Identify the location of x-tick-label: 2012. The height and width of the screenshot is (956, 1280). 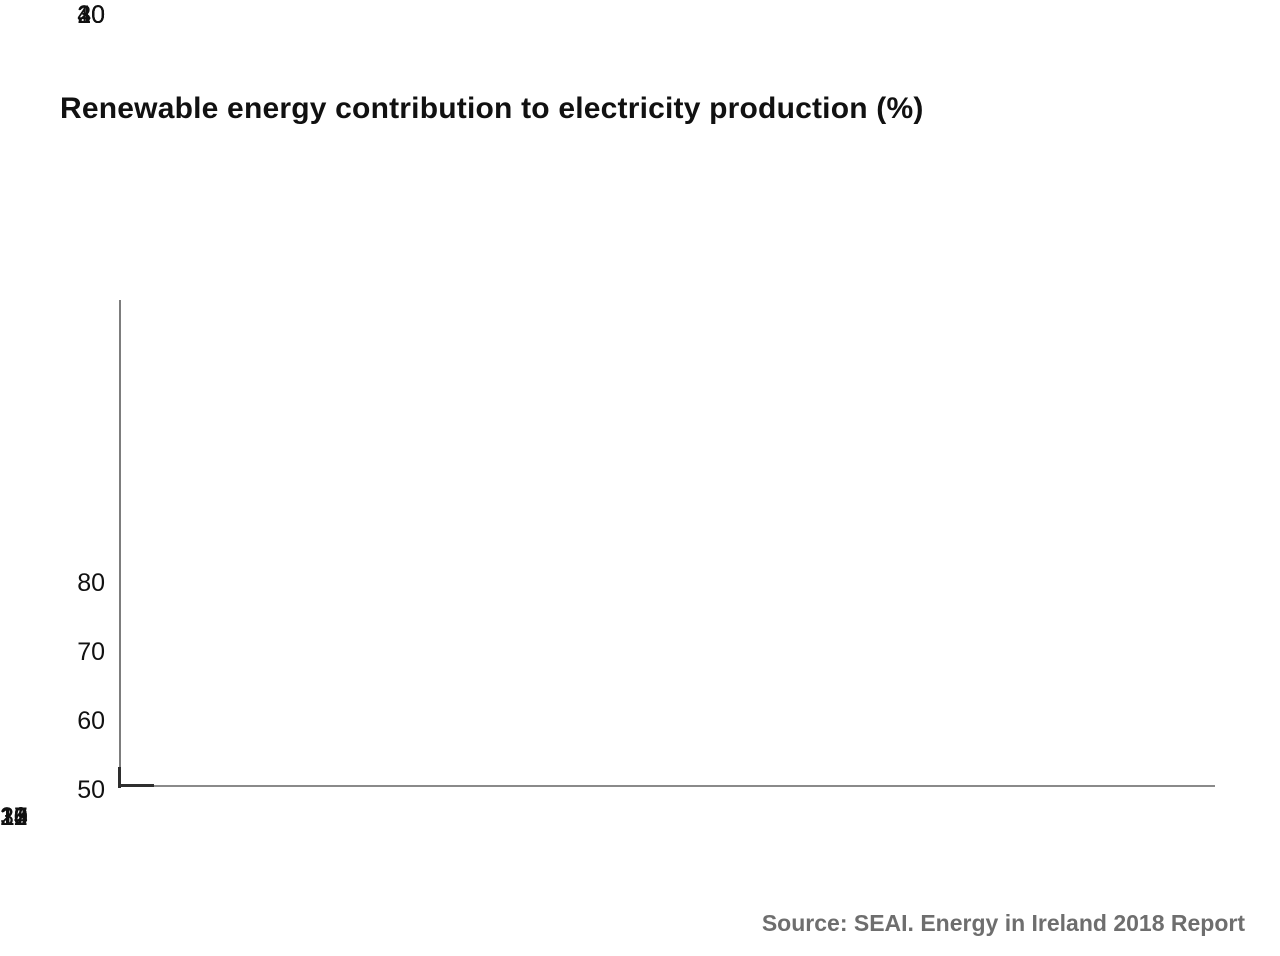
(14, 817).